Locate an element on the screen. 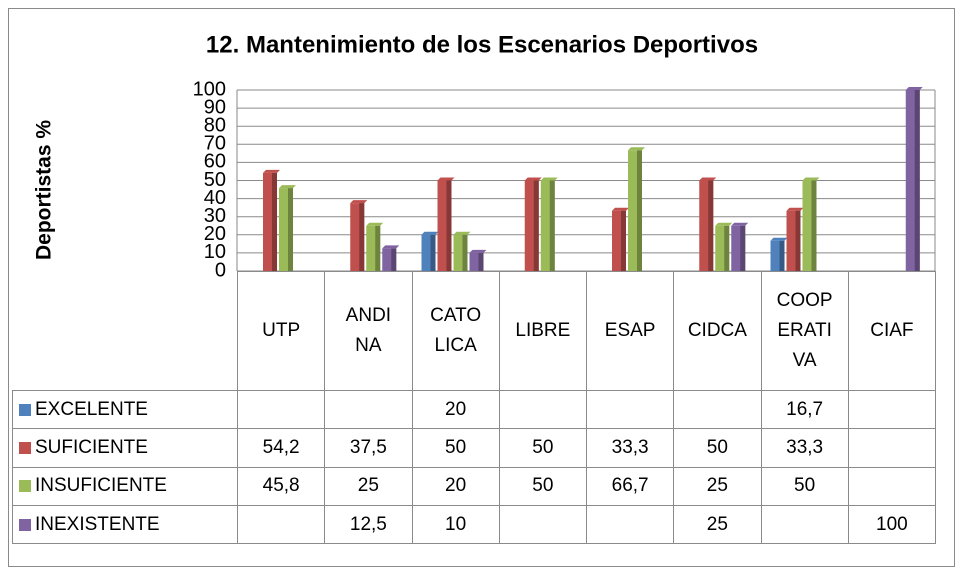 The width and height of the screenshot is (963, 575). data-label: 45,8 is located at coordinates (281, 486).